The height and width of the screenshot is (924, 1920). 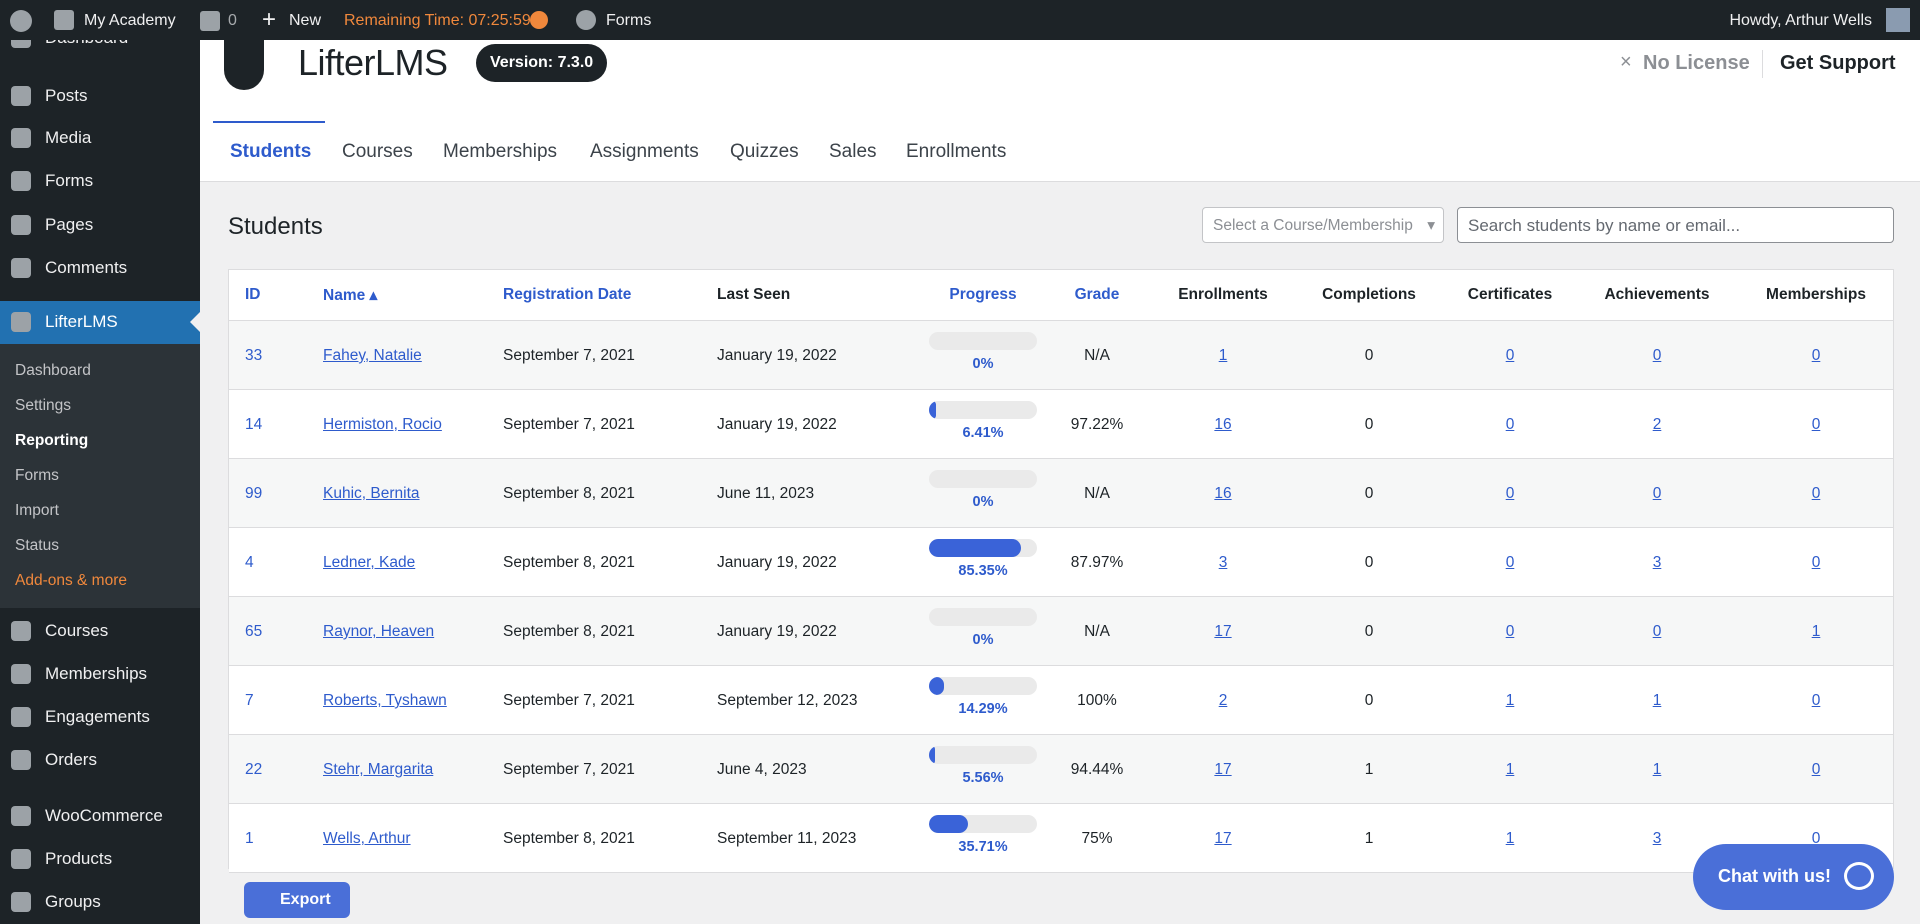 I want to click on column-header: Registration Date, so click(x=567, y=294).